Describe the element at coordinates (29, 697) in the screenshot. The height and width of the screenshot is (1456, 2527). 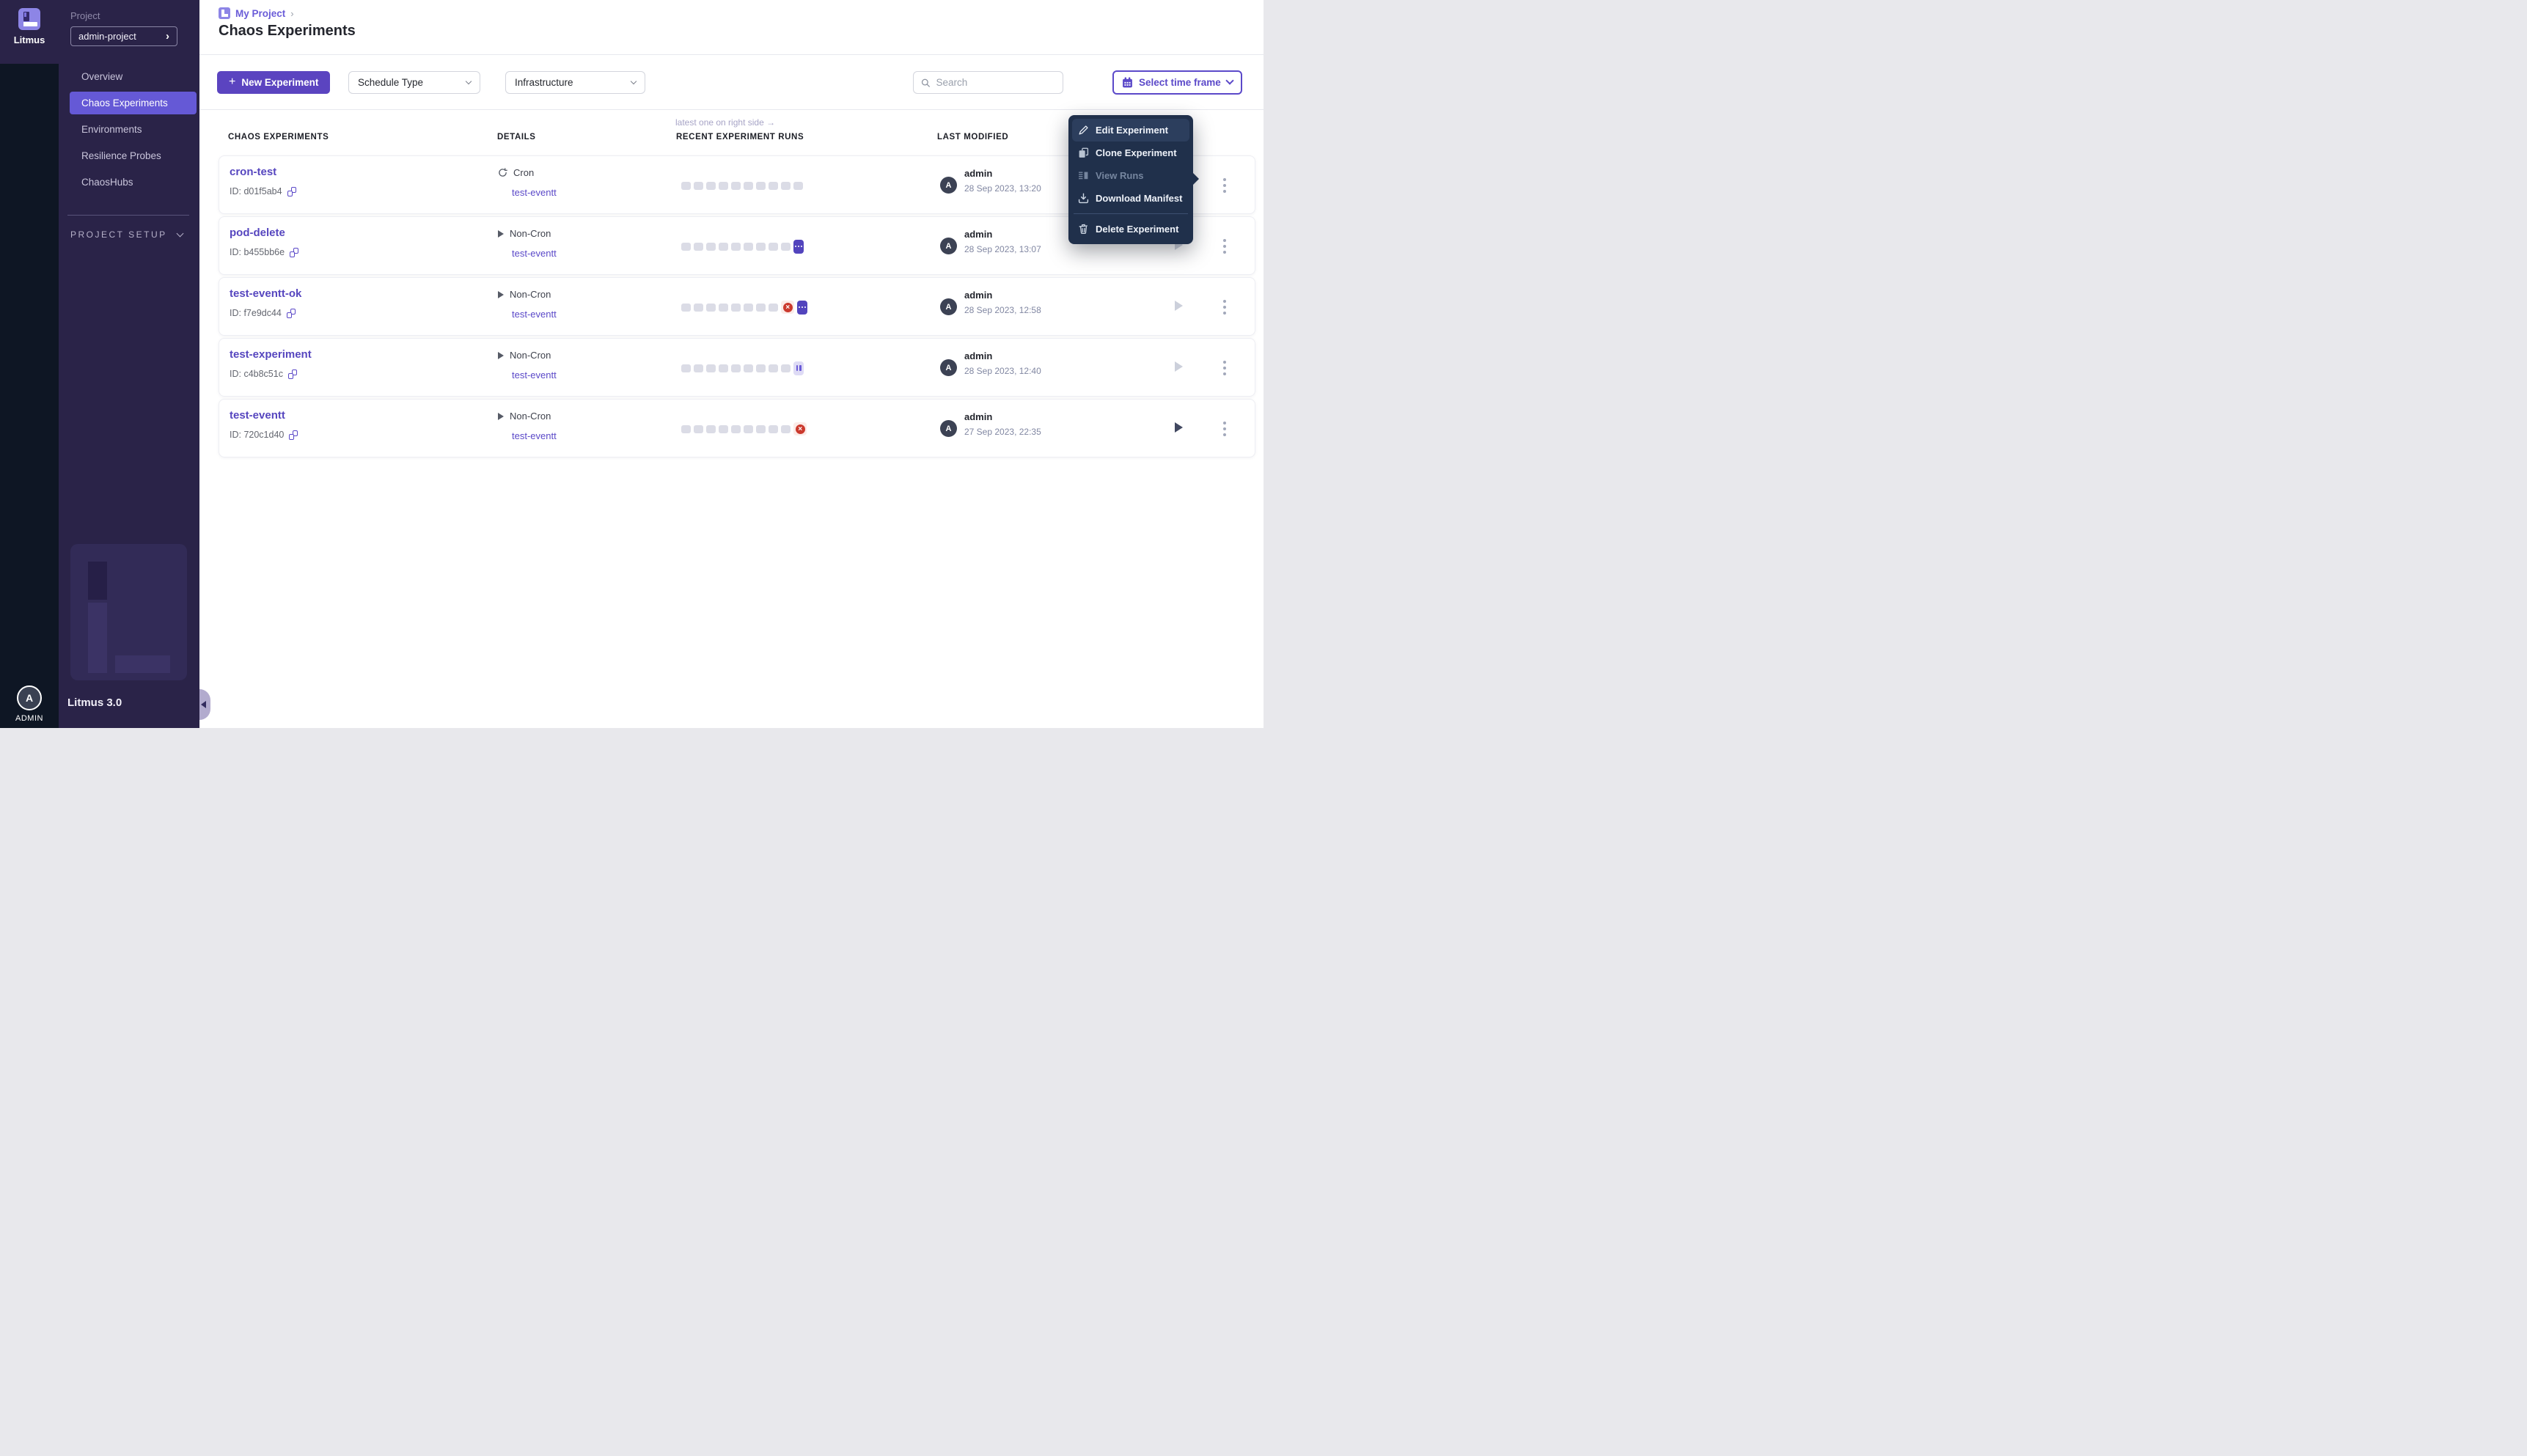
I see `user-avatar: A` at that location.